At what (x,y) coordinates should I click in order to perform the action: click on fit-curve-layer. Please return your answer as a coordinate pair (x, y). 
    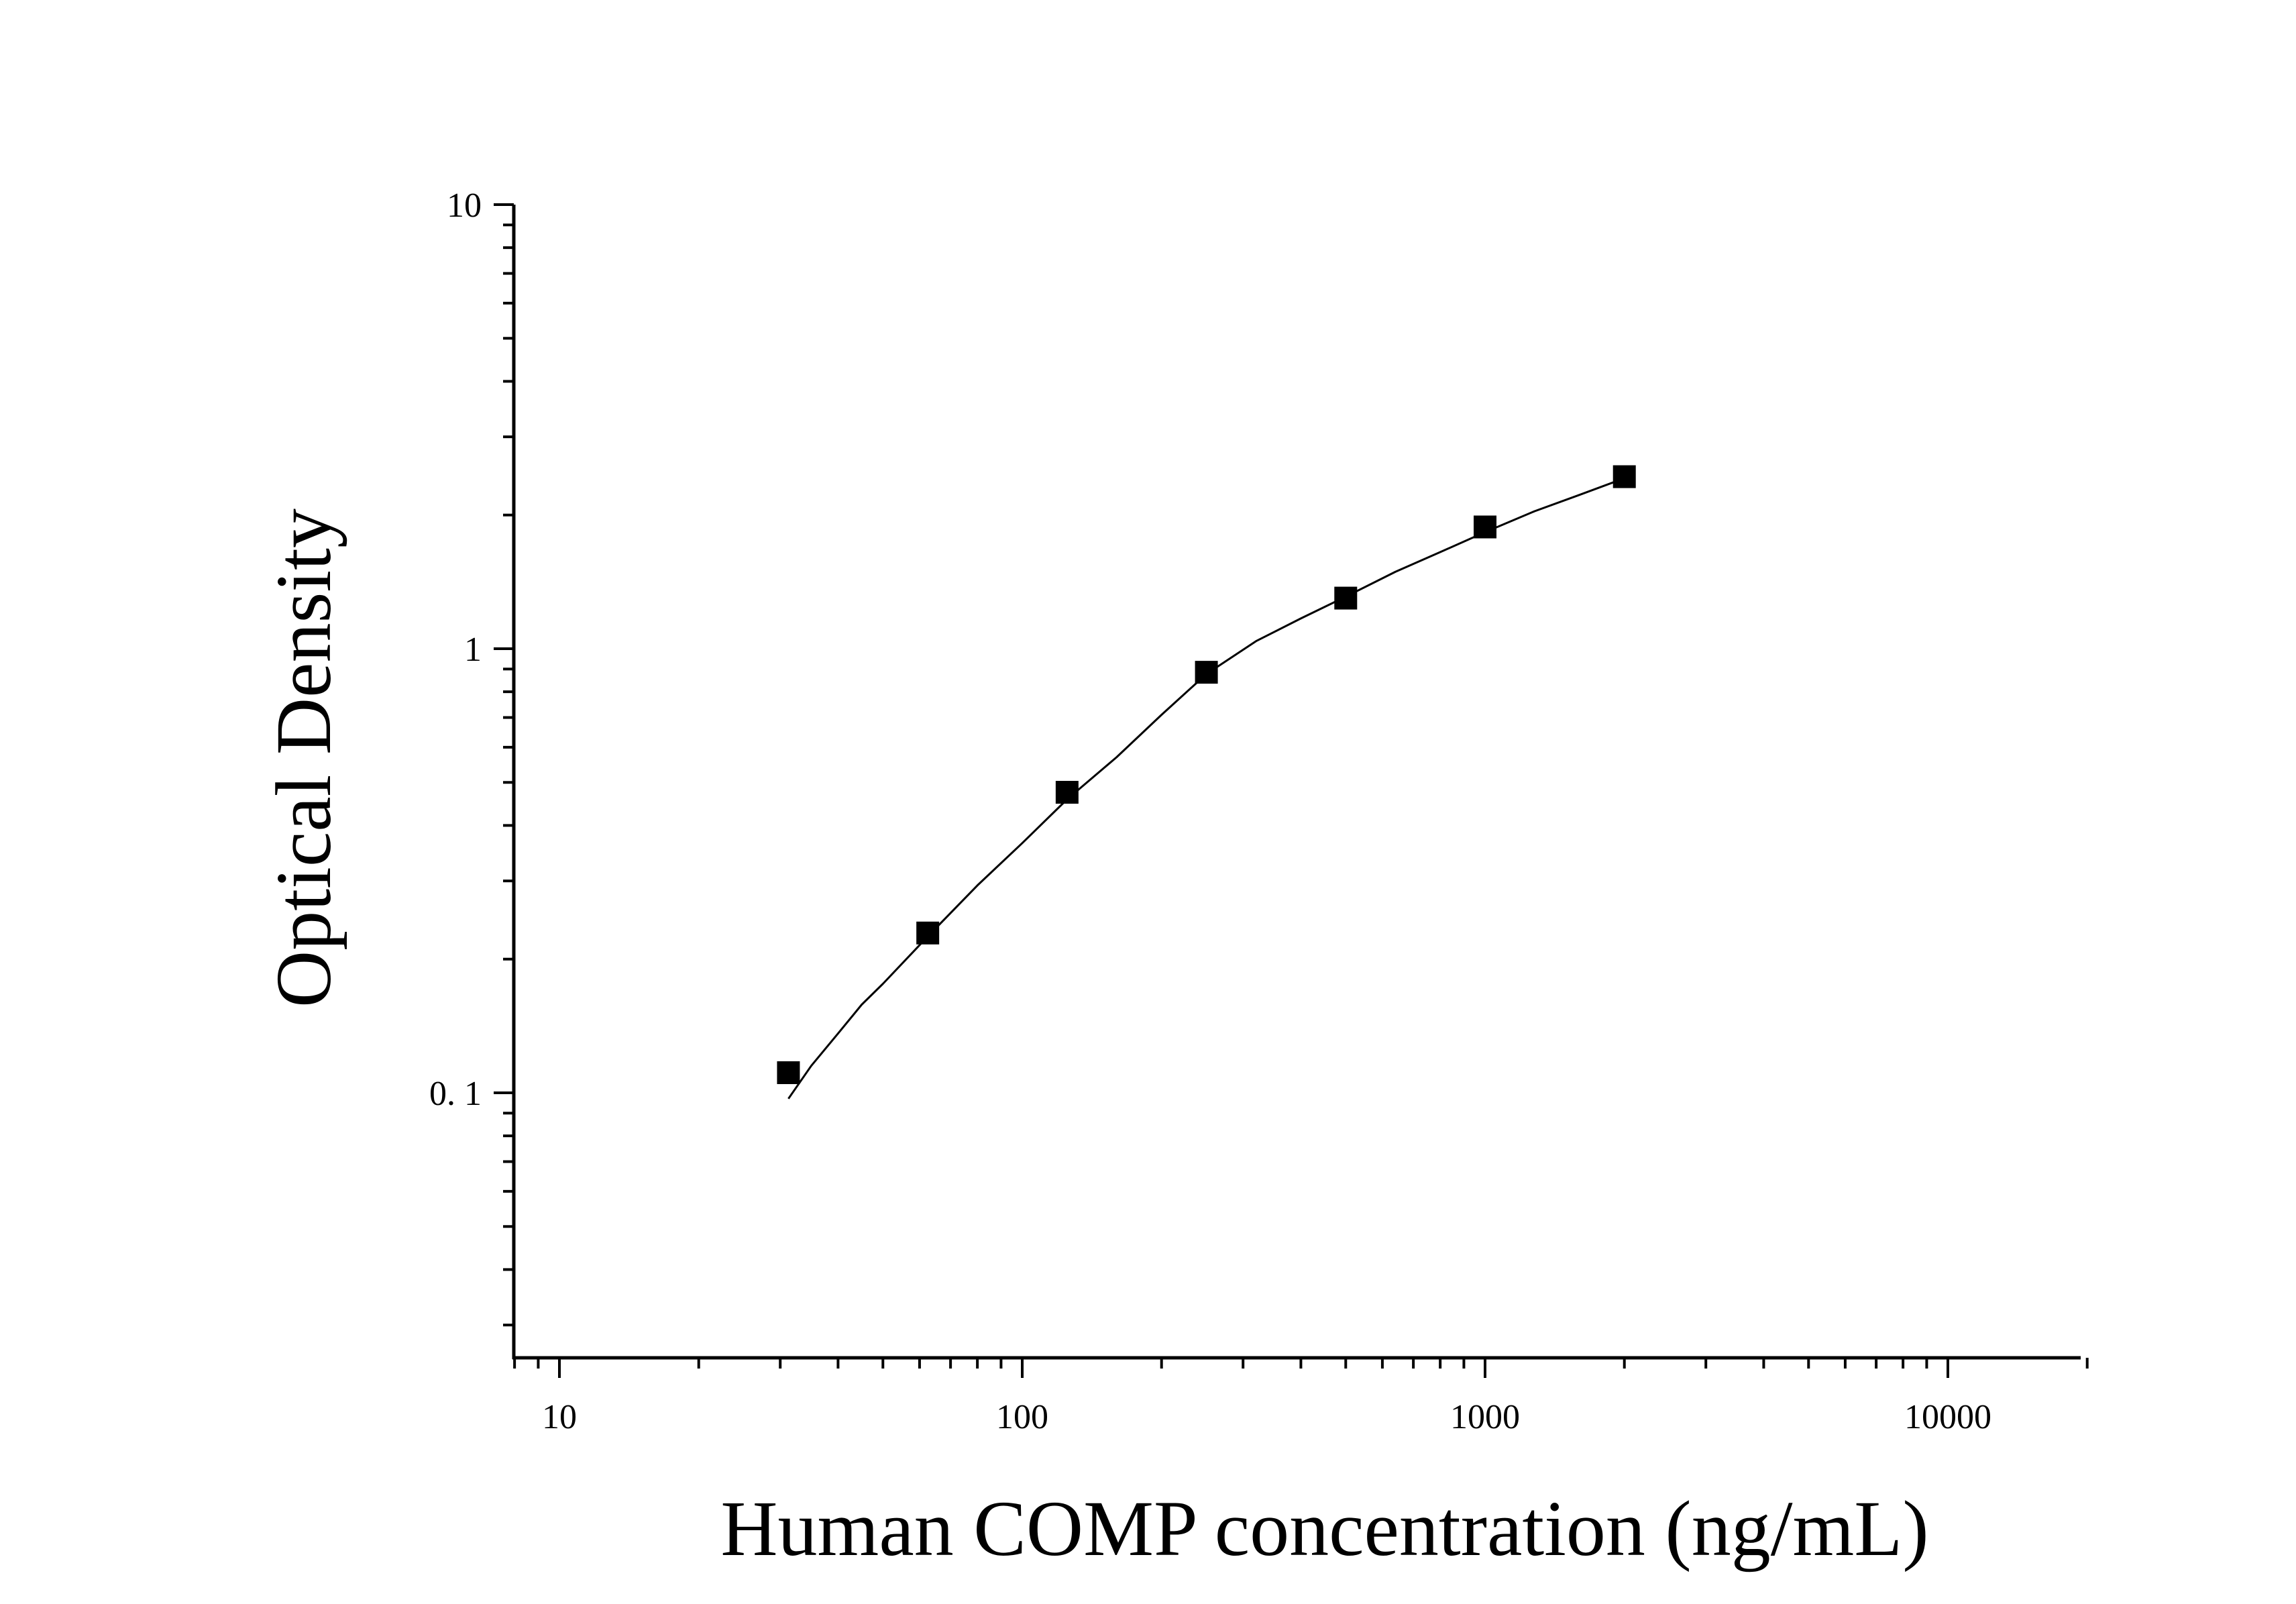
    Looking at the image, I should click on (1206, 788).